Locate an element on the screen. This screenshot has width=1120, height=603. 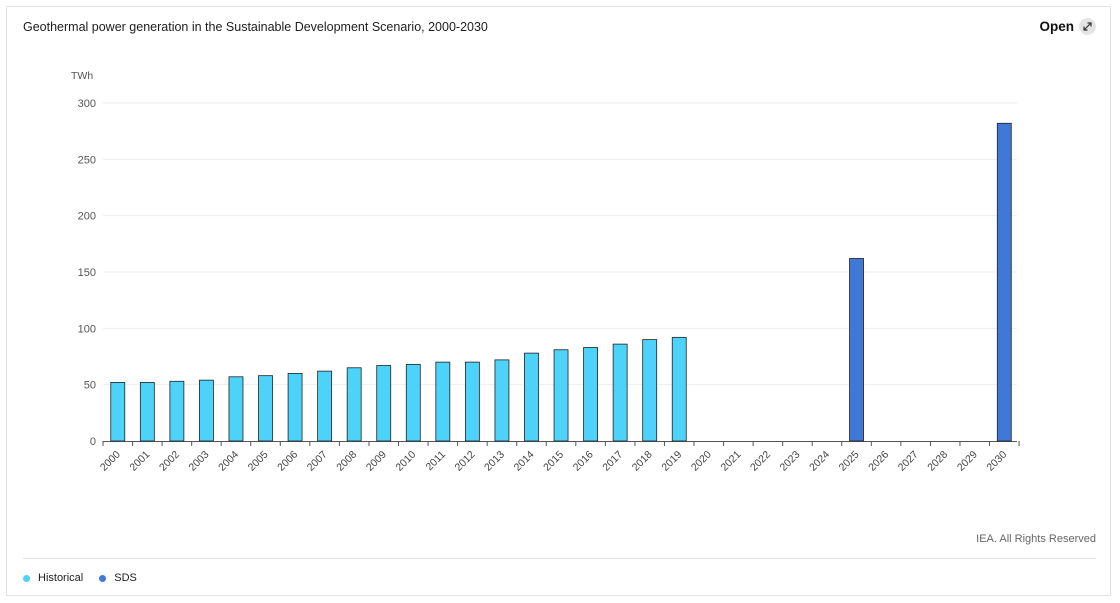
x-tick-label-2028: 2028 is located at coordinates (937, 461).